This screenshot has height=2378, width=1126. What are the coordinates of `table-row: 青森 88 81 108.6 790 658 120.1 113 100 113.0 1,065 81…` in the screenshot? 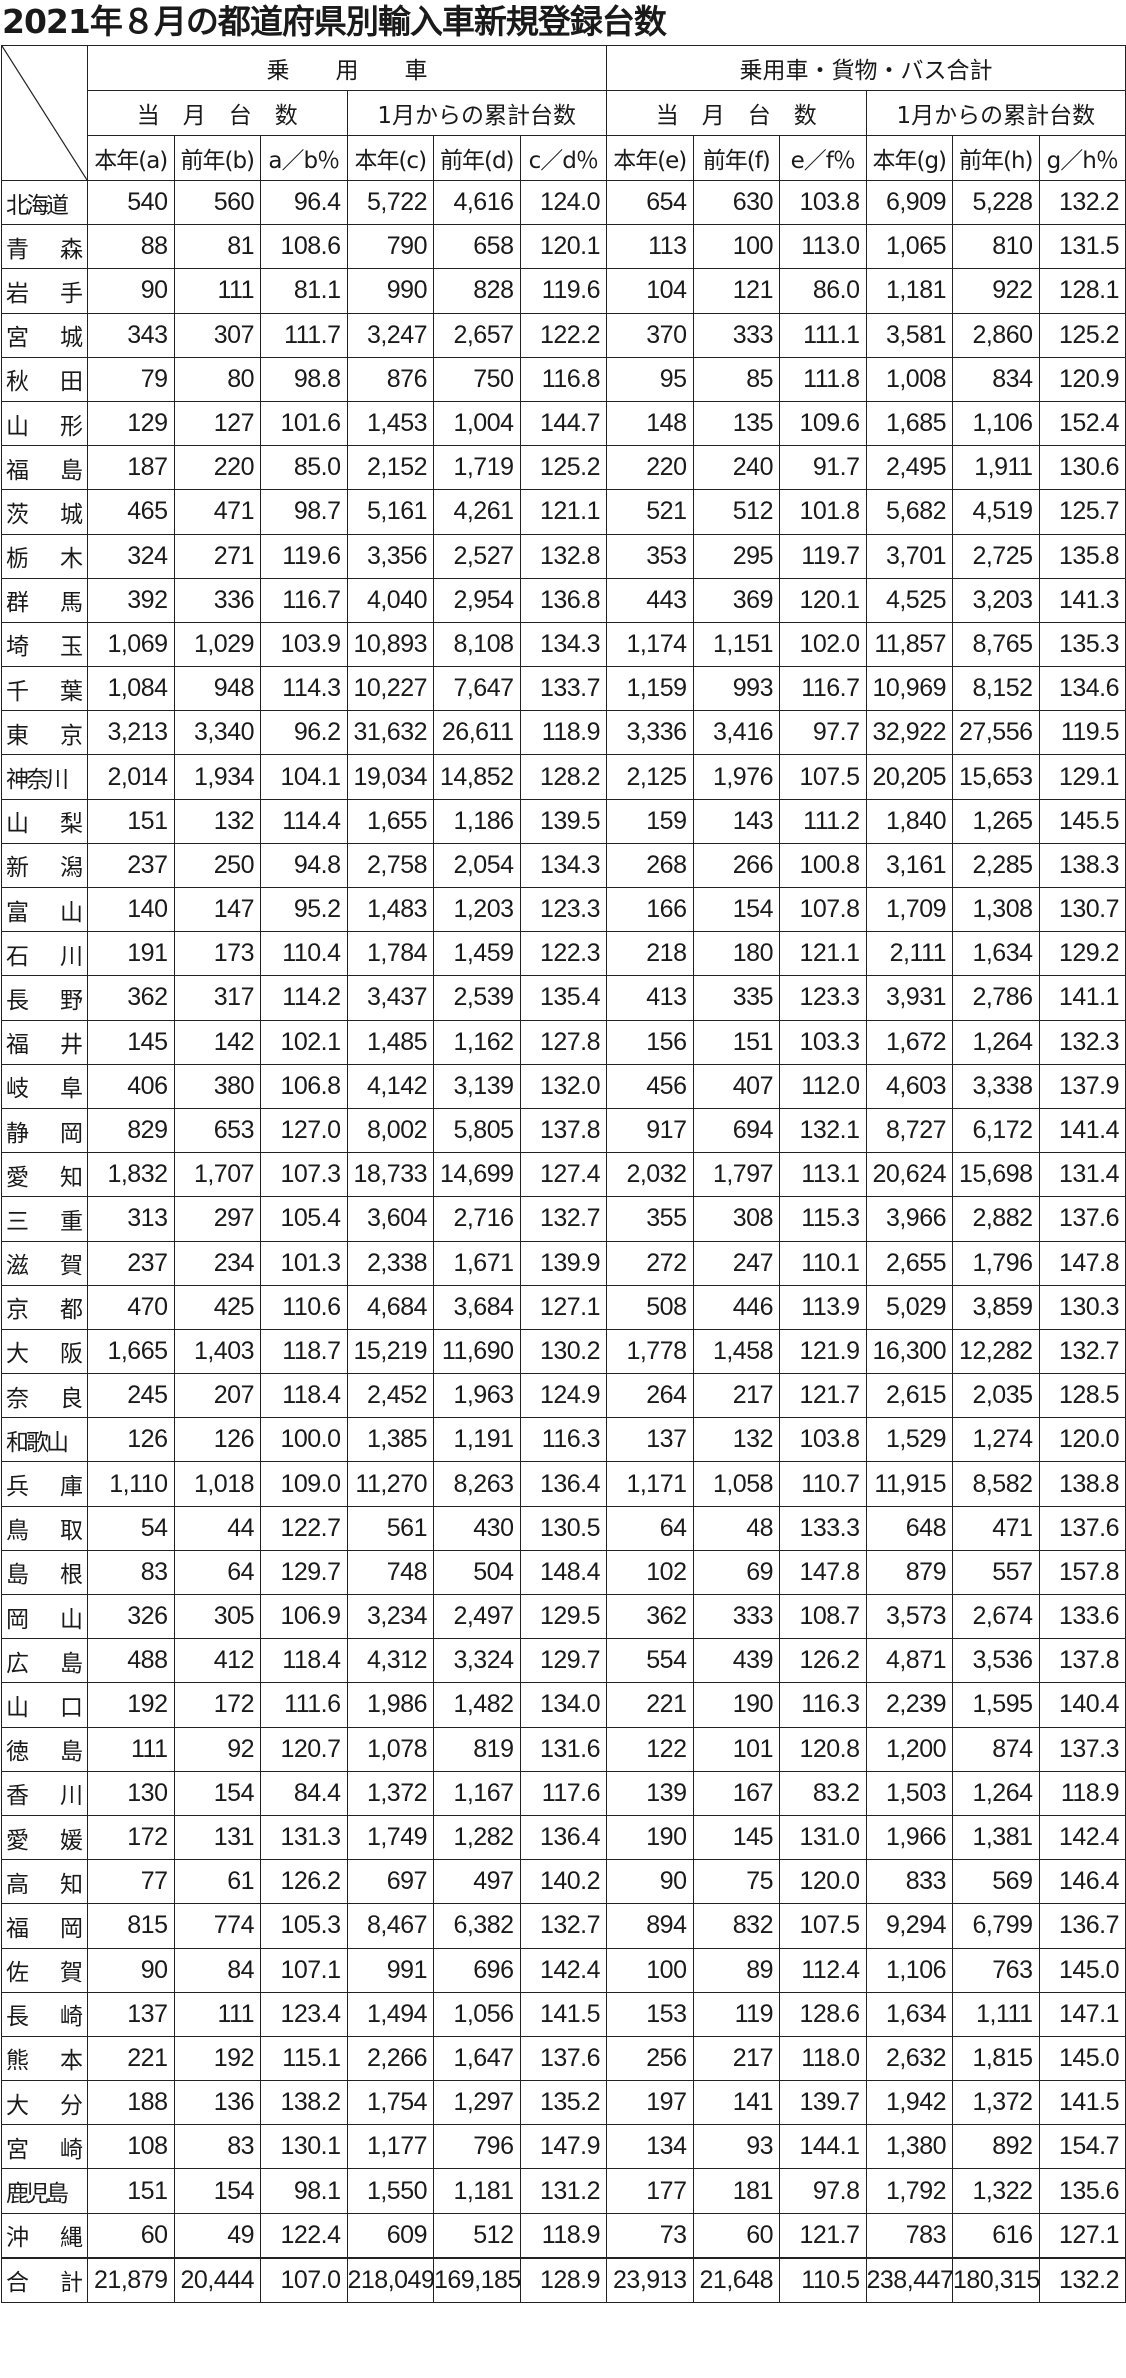 It's located at (563, 247).